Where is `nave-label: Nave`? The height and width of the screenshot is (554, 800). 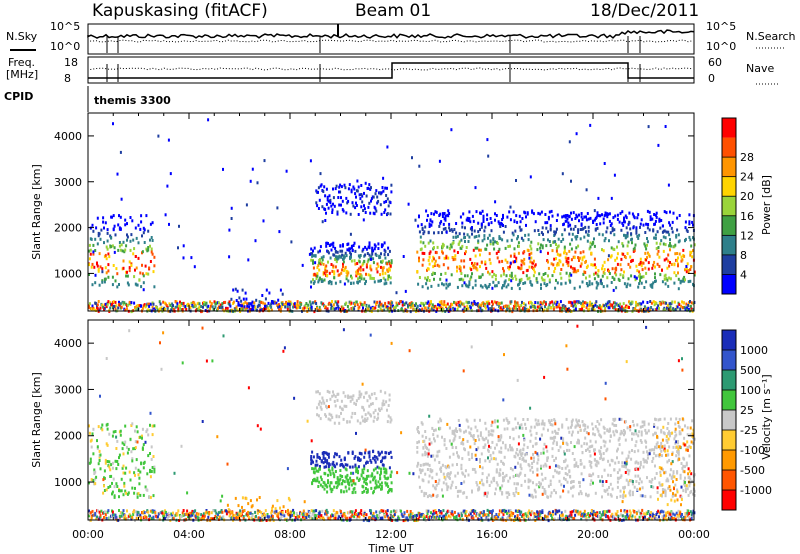 nave-label: Nave is located at coordinates (760, 68).